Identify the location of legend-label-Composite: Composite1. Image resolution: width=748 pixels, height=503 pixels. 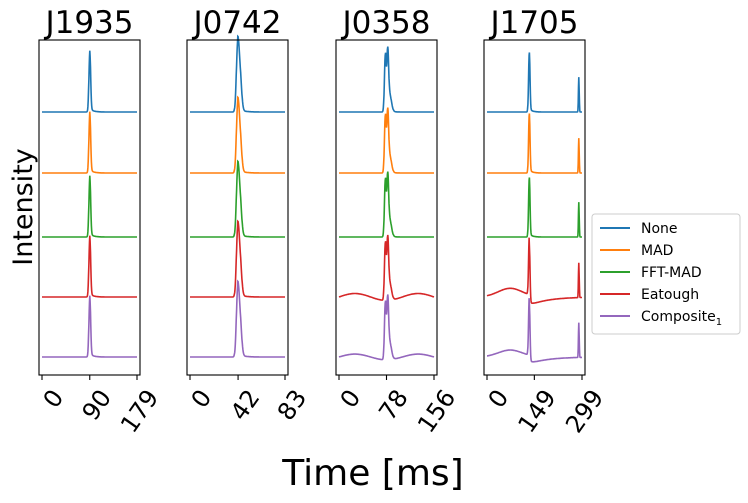
(681, 318).